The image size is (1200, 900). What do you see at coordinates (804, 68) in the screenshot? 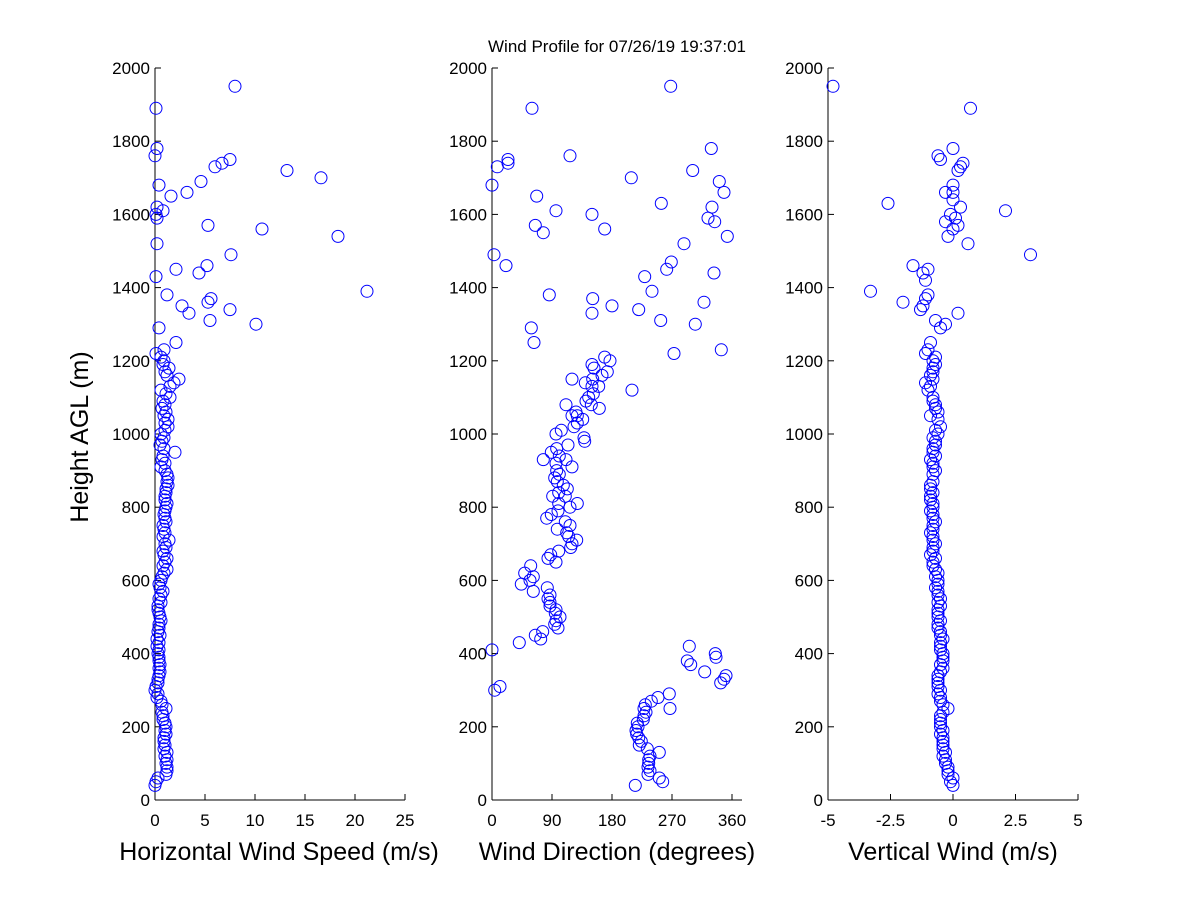
I see `vertical-y-tick-label: 2000` at bounding box center [804, 68].